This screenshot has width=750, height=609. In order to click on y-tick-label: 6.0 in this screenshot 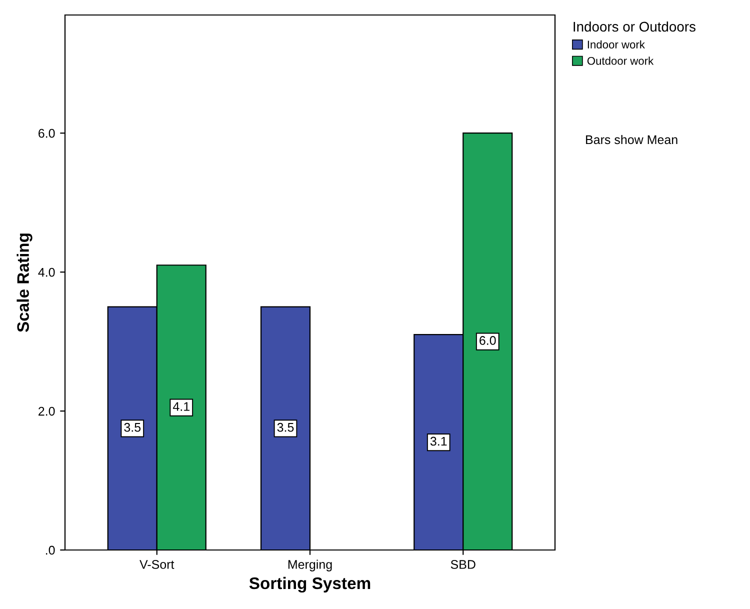, I will do `click(46, 133)`.